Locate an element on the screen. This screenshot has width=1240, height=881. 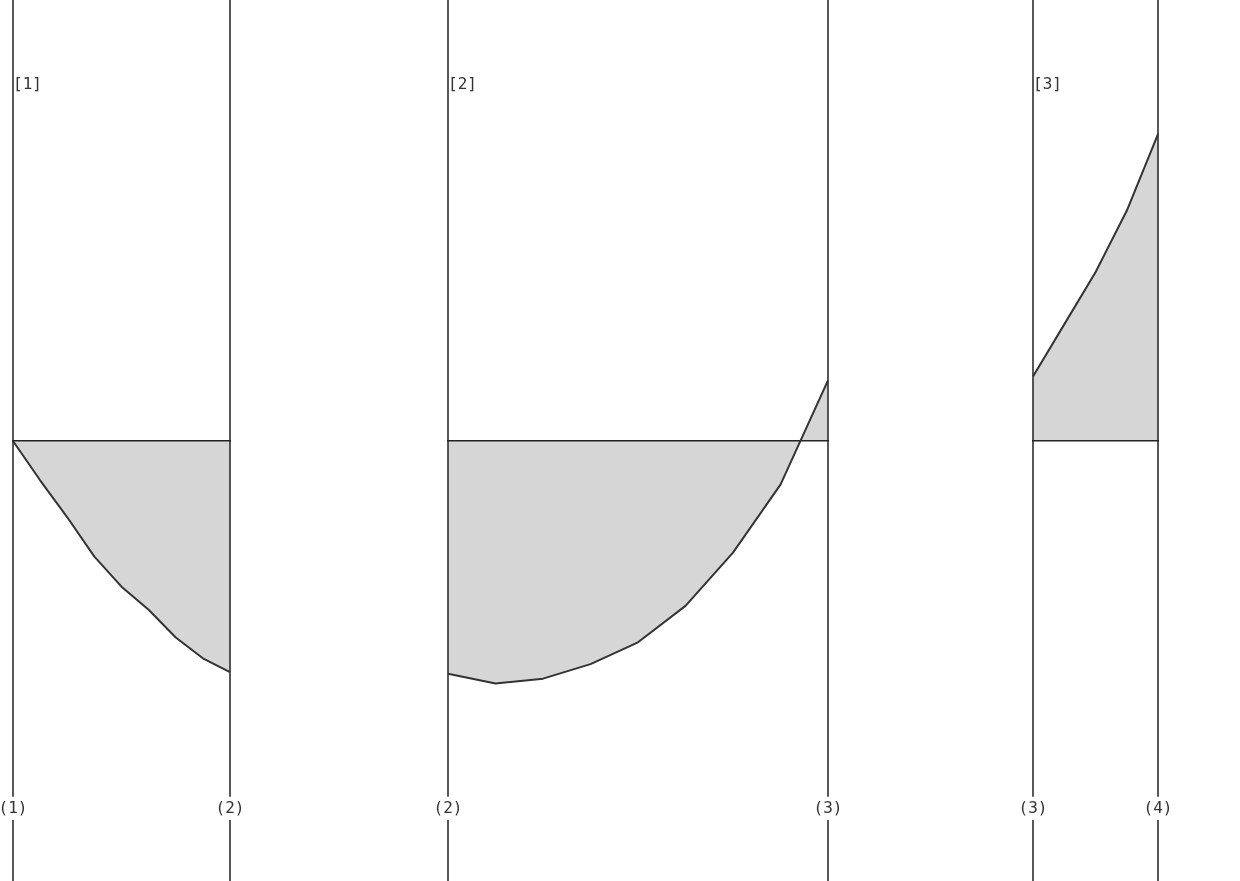
chart-title: [2] is located at coordinates (462, 83).